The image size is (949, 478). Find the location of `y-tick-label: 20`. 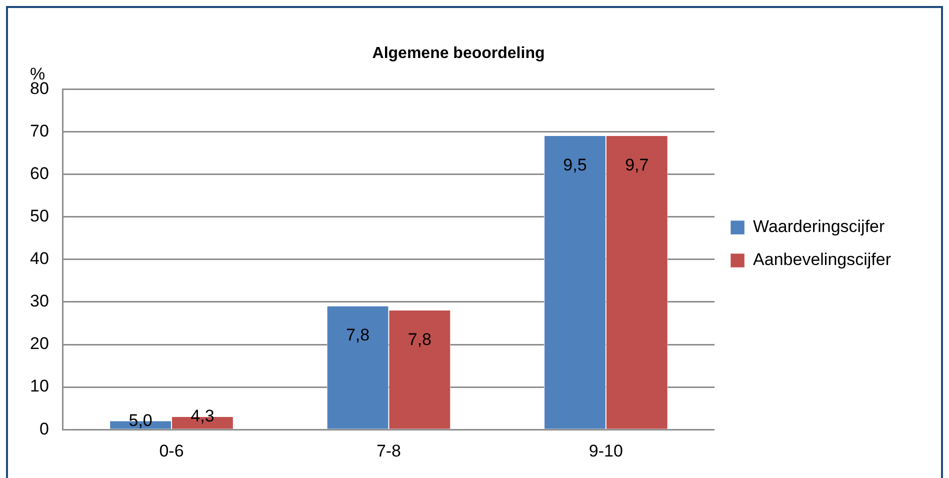

y-tick-label: 20 is located at coordinates (39, 344).